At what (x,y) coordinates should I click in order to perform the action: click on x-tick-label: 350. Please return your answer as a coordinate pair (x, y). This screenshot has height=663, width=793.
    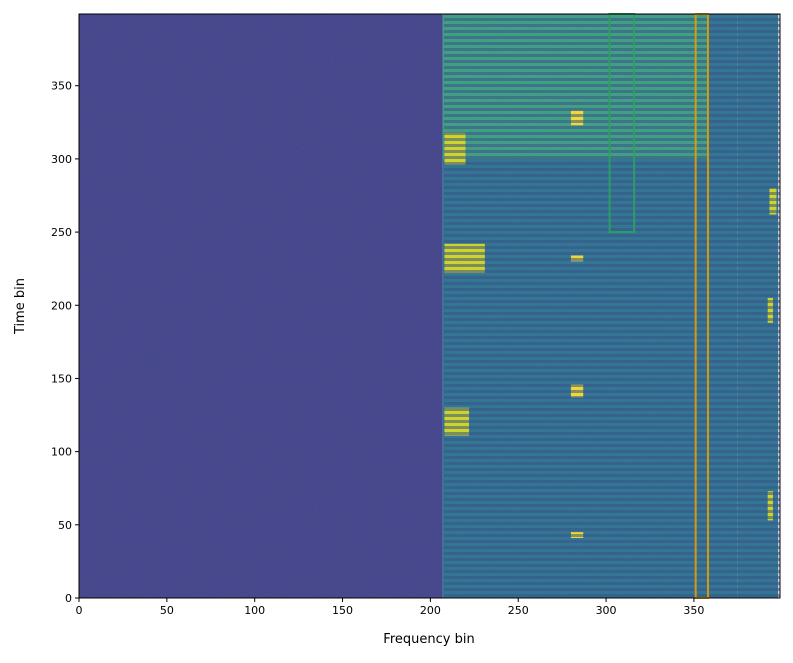
    Looking at the image, I should click on (693, 610).